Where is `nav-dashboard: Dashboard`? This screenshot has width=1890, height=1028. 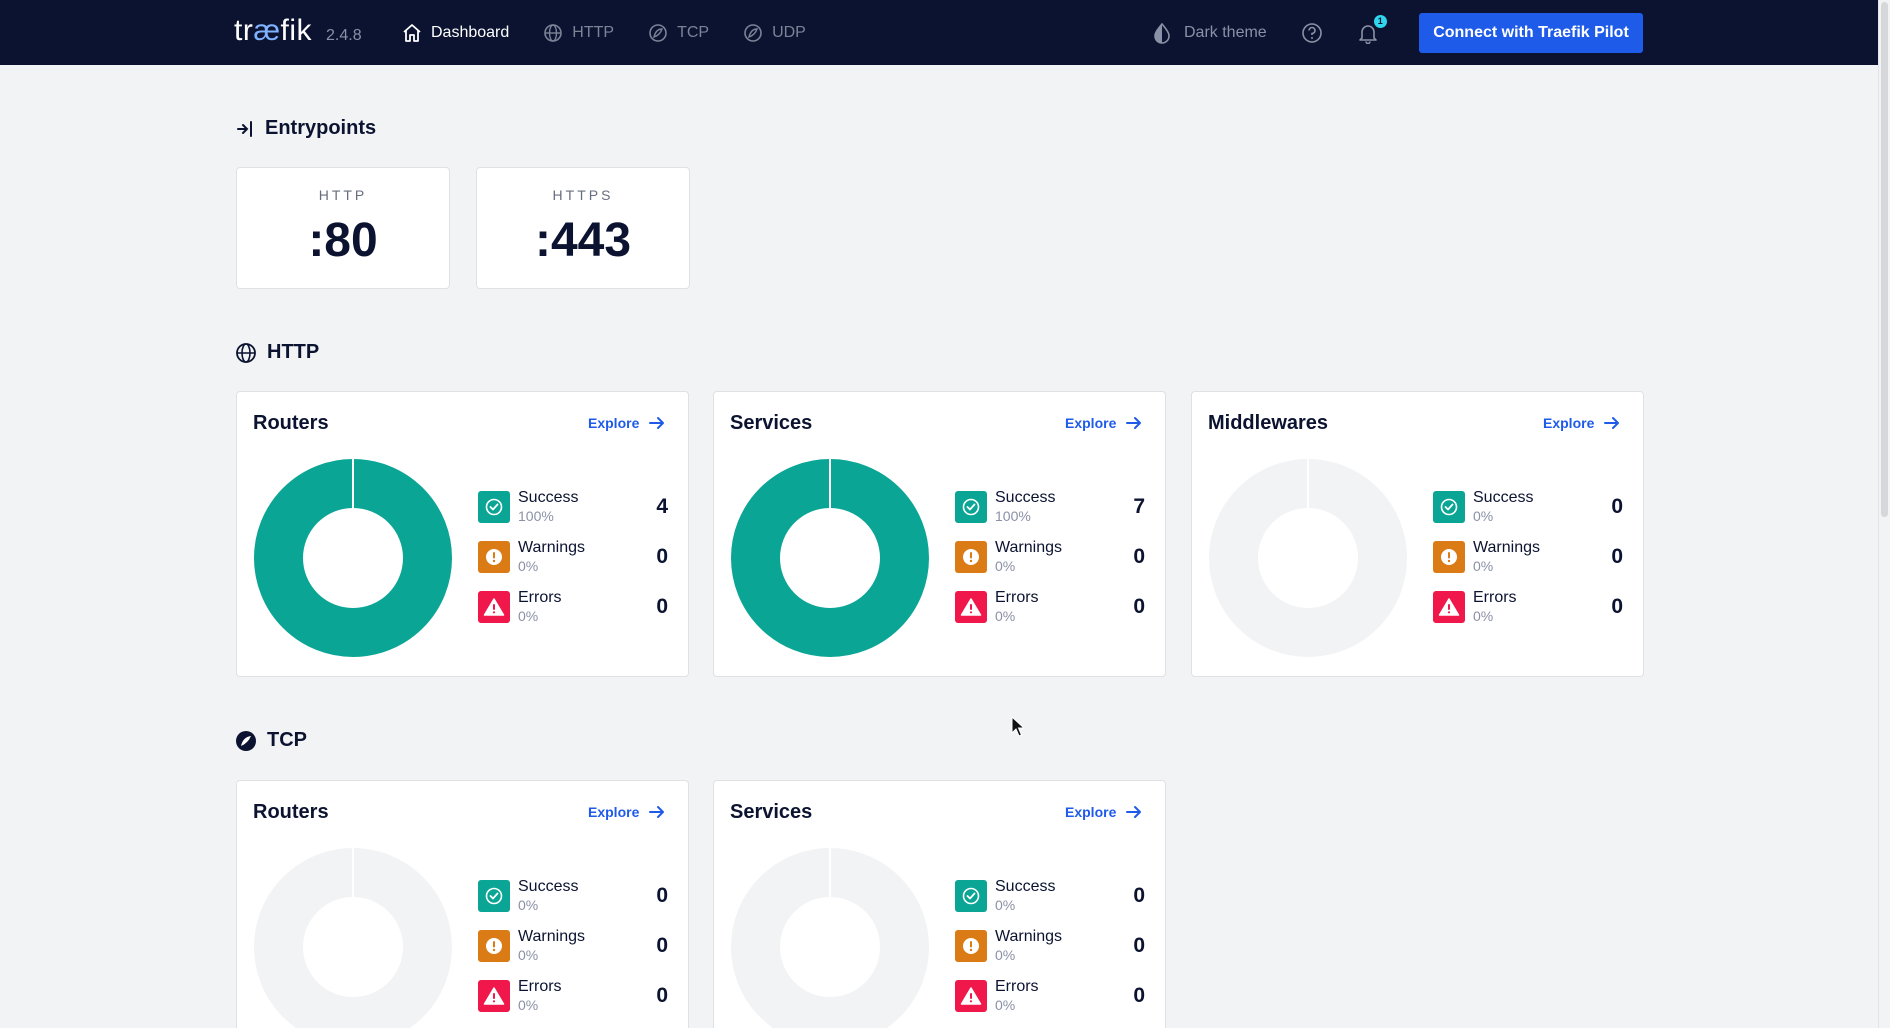 nav-dashboard: Dashboard is located at coordinates (455, 33).